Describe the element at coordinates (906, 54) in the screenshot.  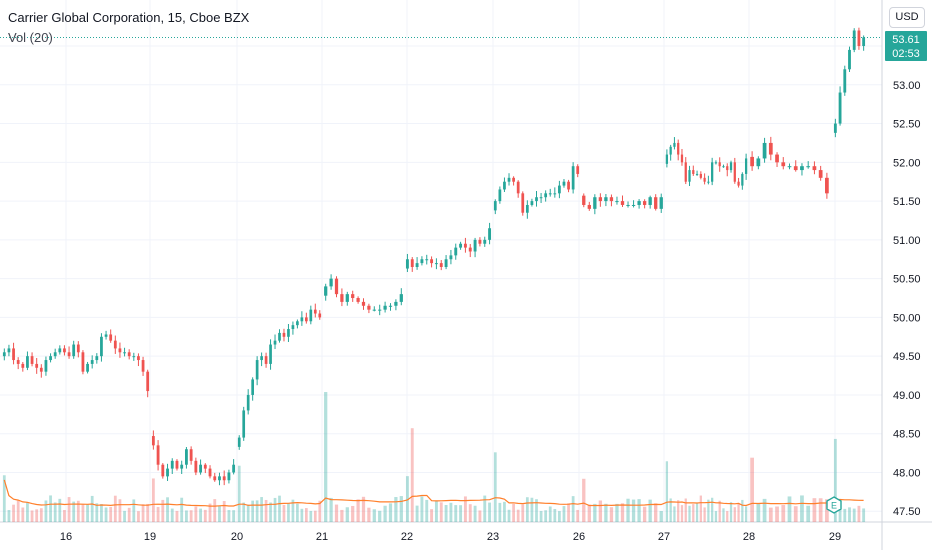
I see `bar-countdown: 02:53` at that location.